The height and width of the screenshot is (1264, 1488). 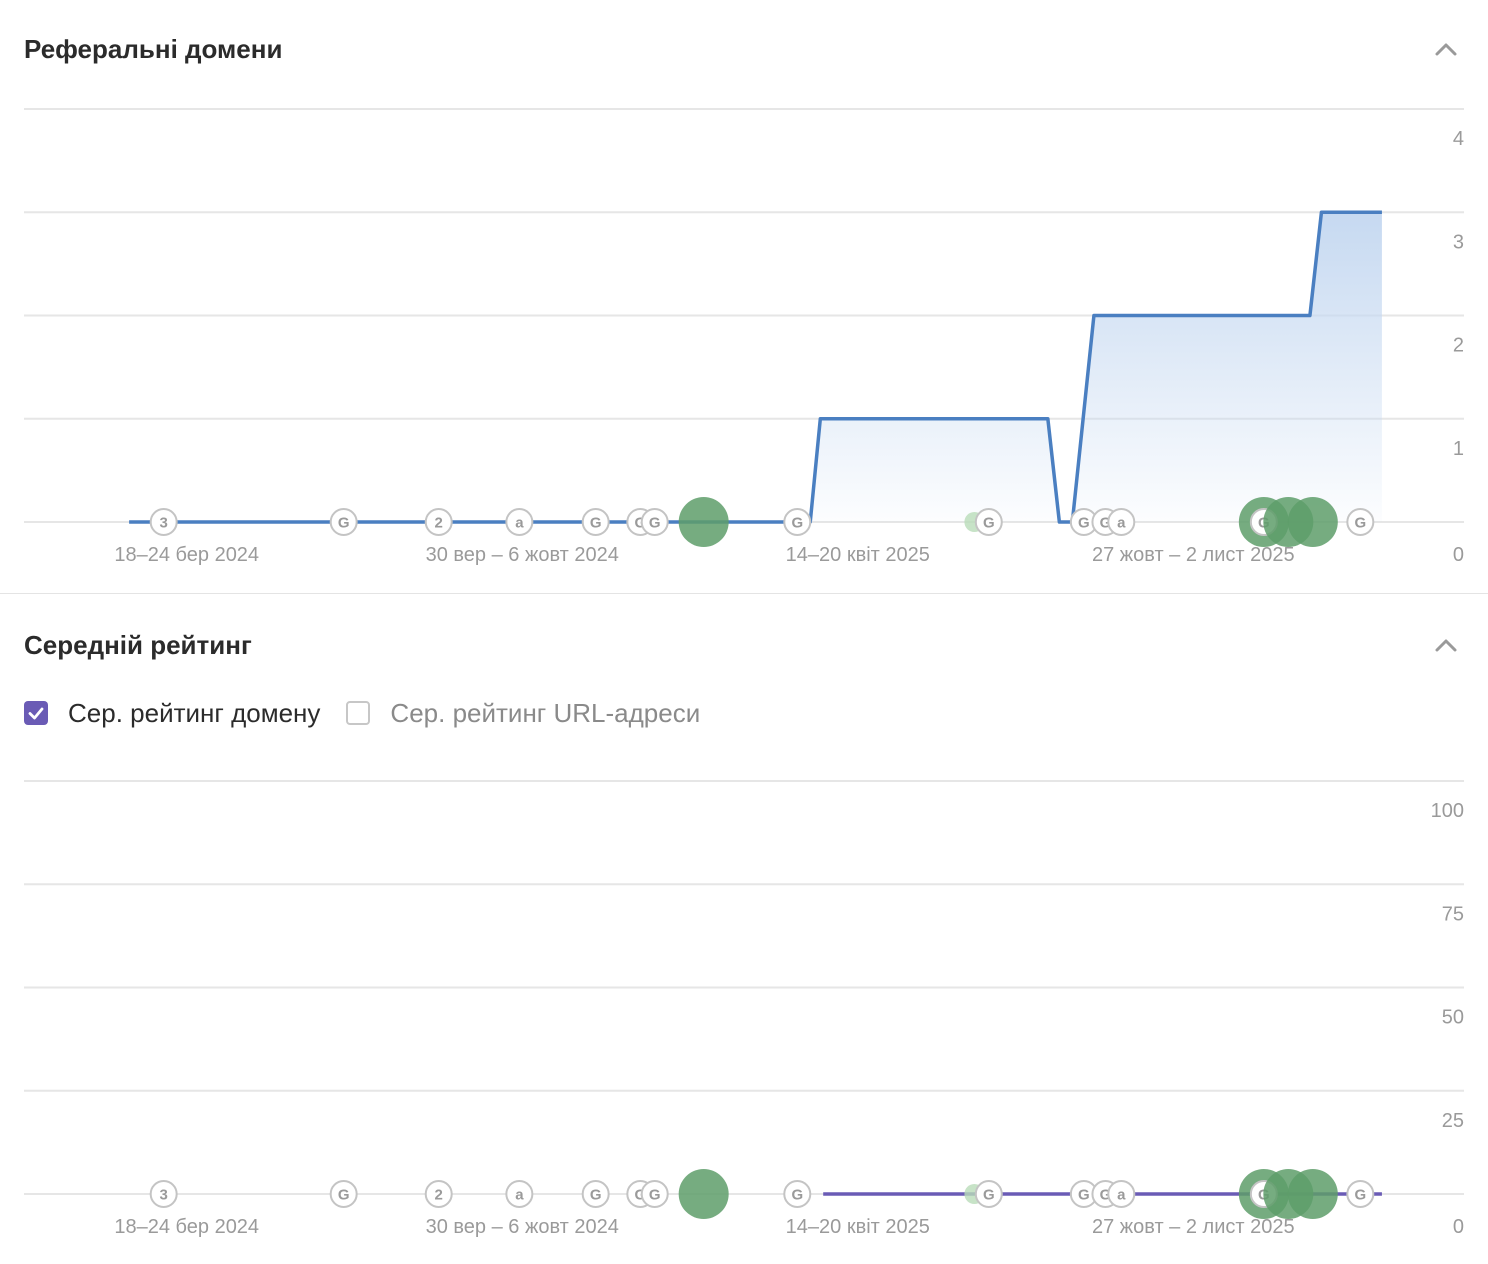 I want to click on domain-rating-label: Сер. рейтинг домену, so click(x=194, y=713).